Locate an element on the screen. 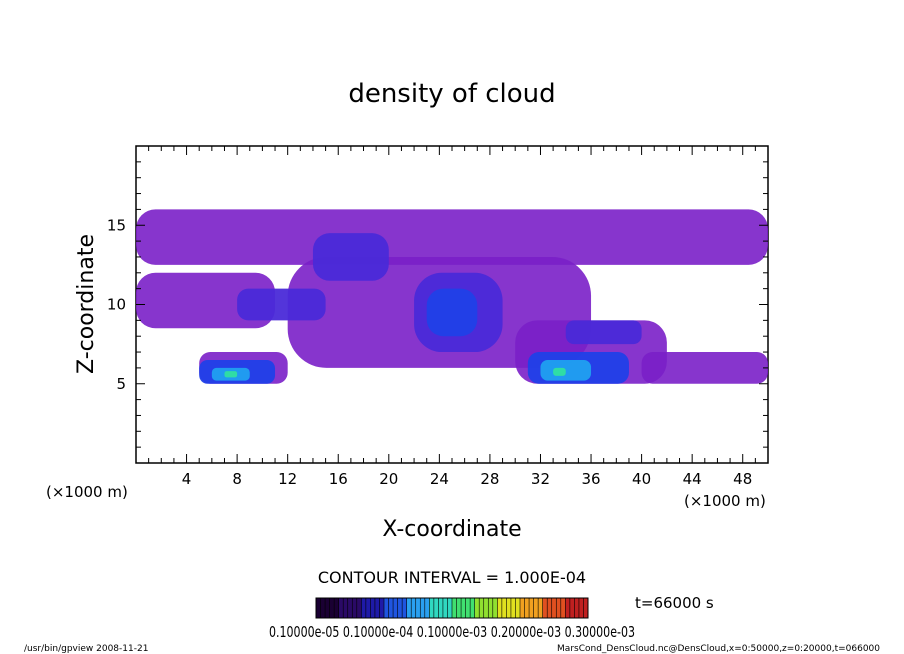 Image resolution: width=904 pixels, height=654 pixels. x-tick-label: 28 is located at coordinates (489, 479).